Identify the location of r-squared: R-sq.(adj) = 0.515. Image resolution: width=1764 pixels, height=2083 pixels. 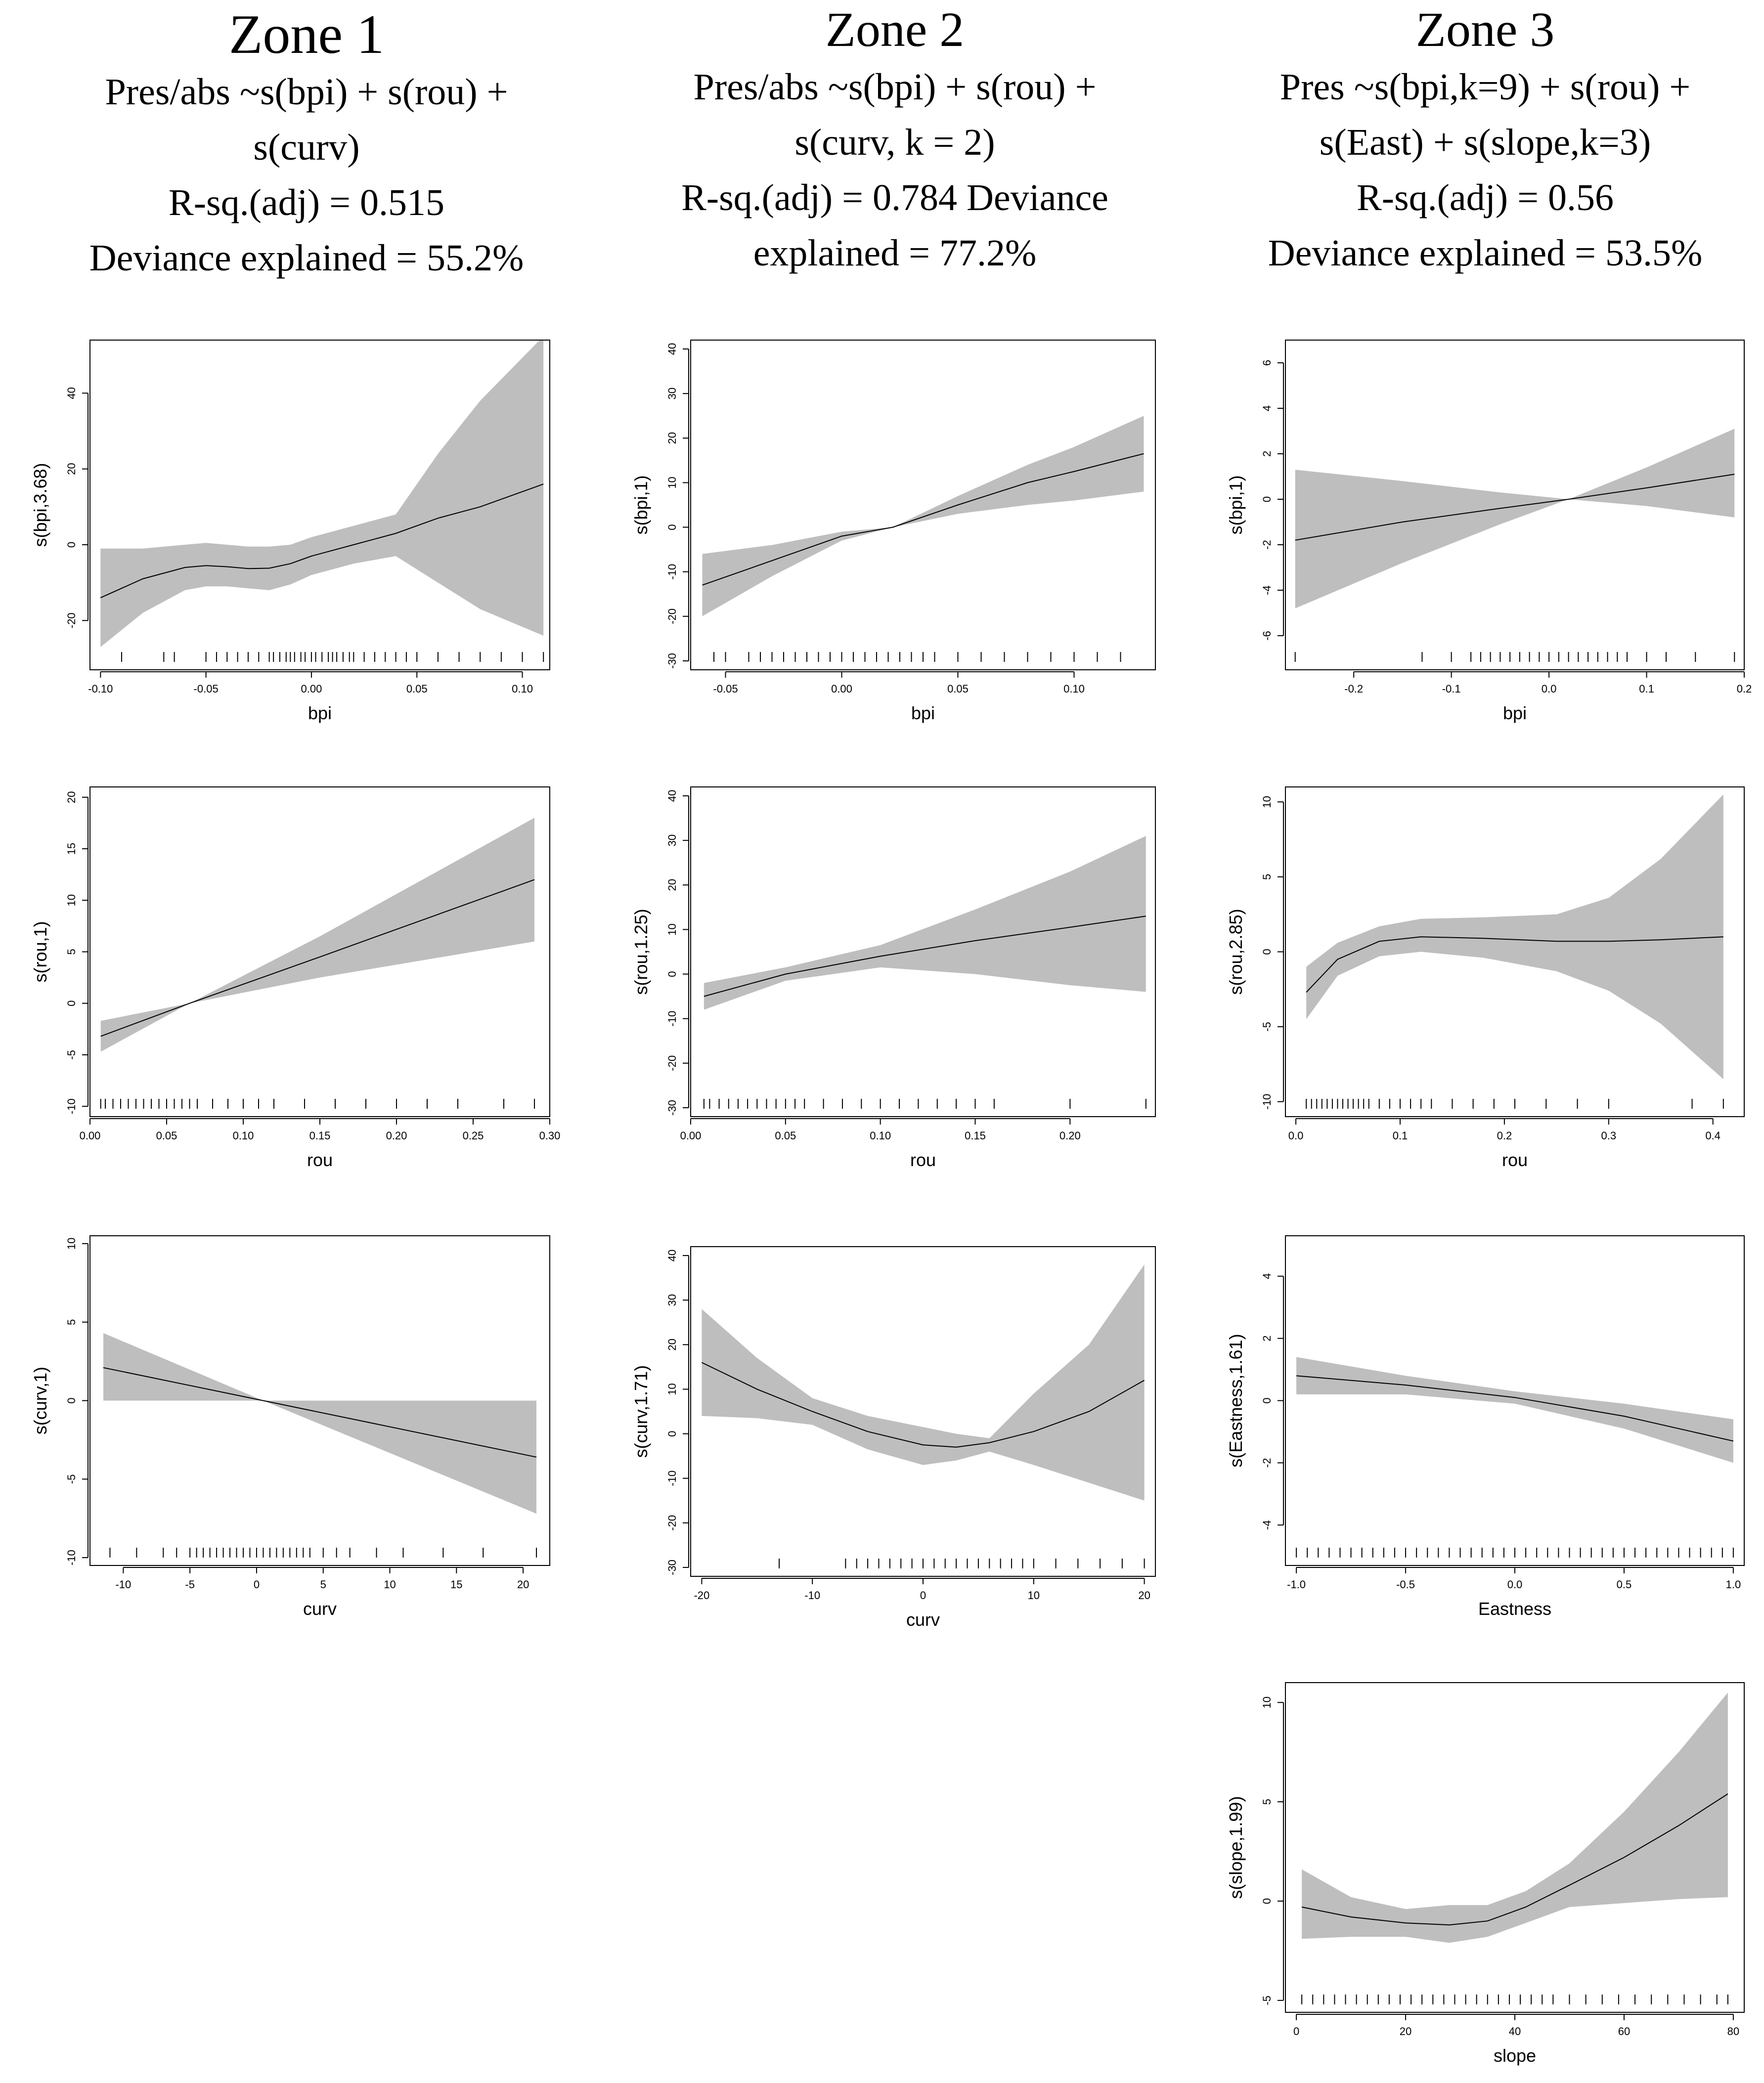
(306, 202).